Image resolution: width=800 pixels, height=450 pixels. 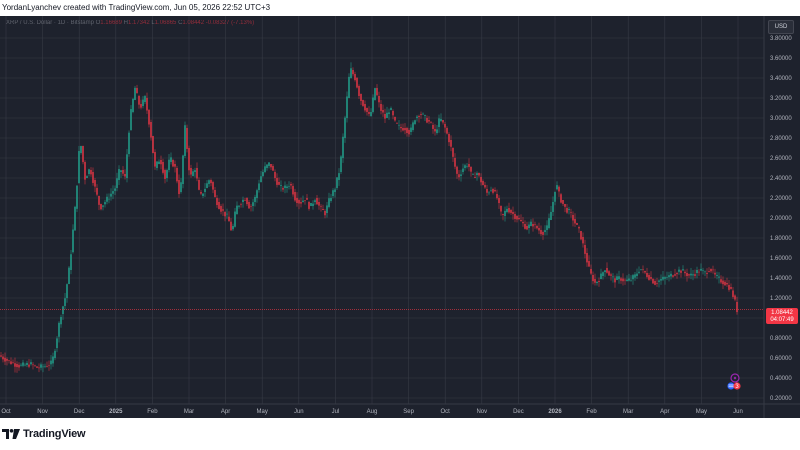 What do you see at coordinates (735, 378) in the screenshot?
I see `crypto-event-icon` at bounding box center [735, 378].